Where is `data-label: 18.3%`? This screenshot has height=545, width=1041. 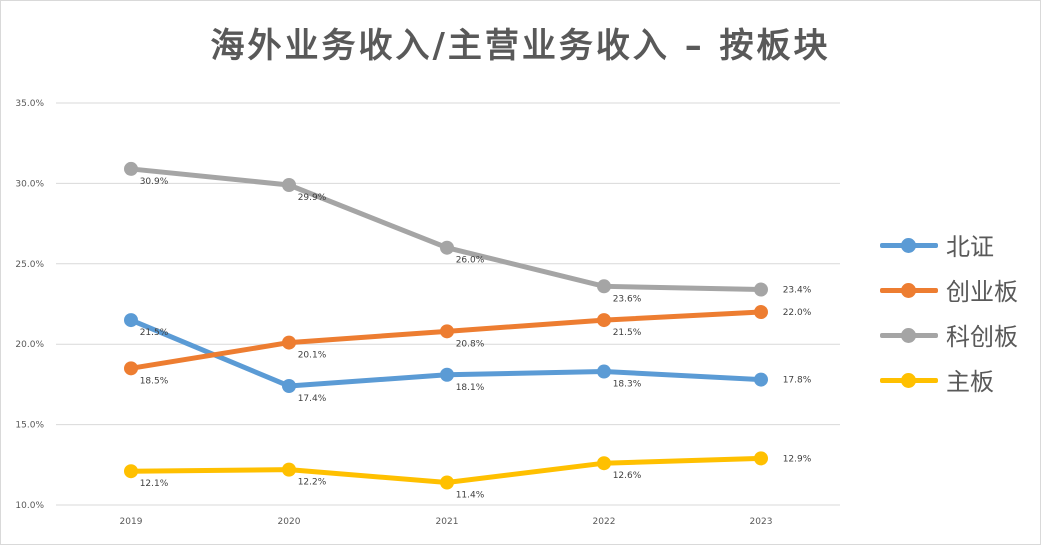
data-label: 18.3% is located at coordinates (627, 385).